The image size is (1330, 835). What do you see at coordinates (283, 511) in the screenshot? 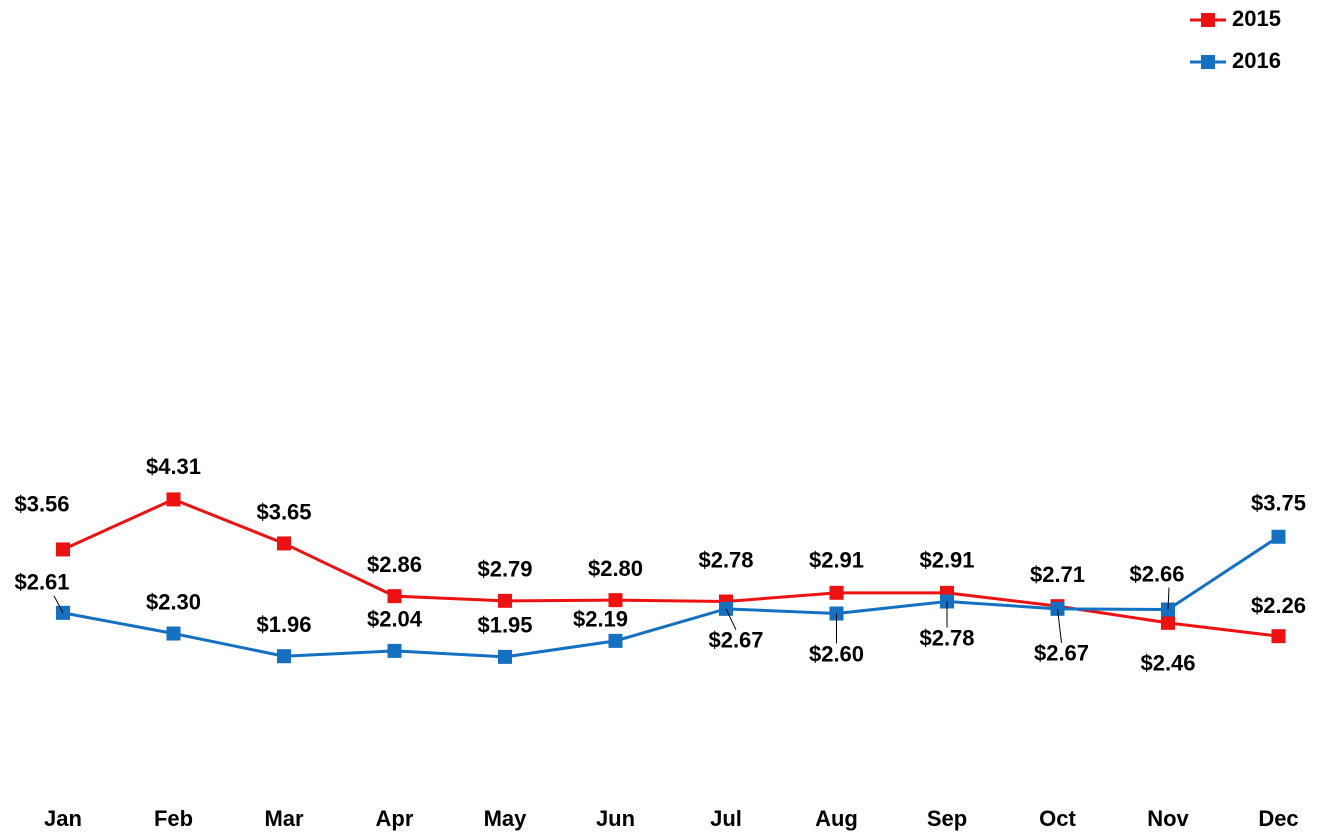
I see `data-label: $3.65` at bounding box center [283, 511].